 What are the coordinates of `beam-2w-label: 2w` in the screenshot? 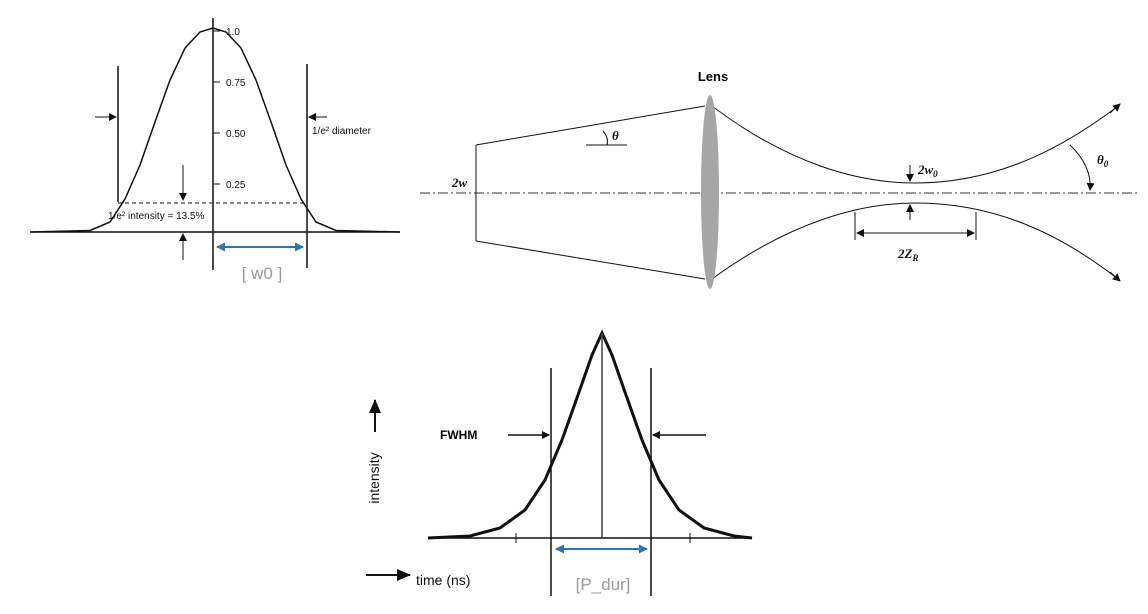 It's located at (459, 182).